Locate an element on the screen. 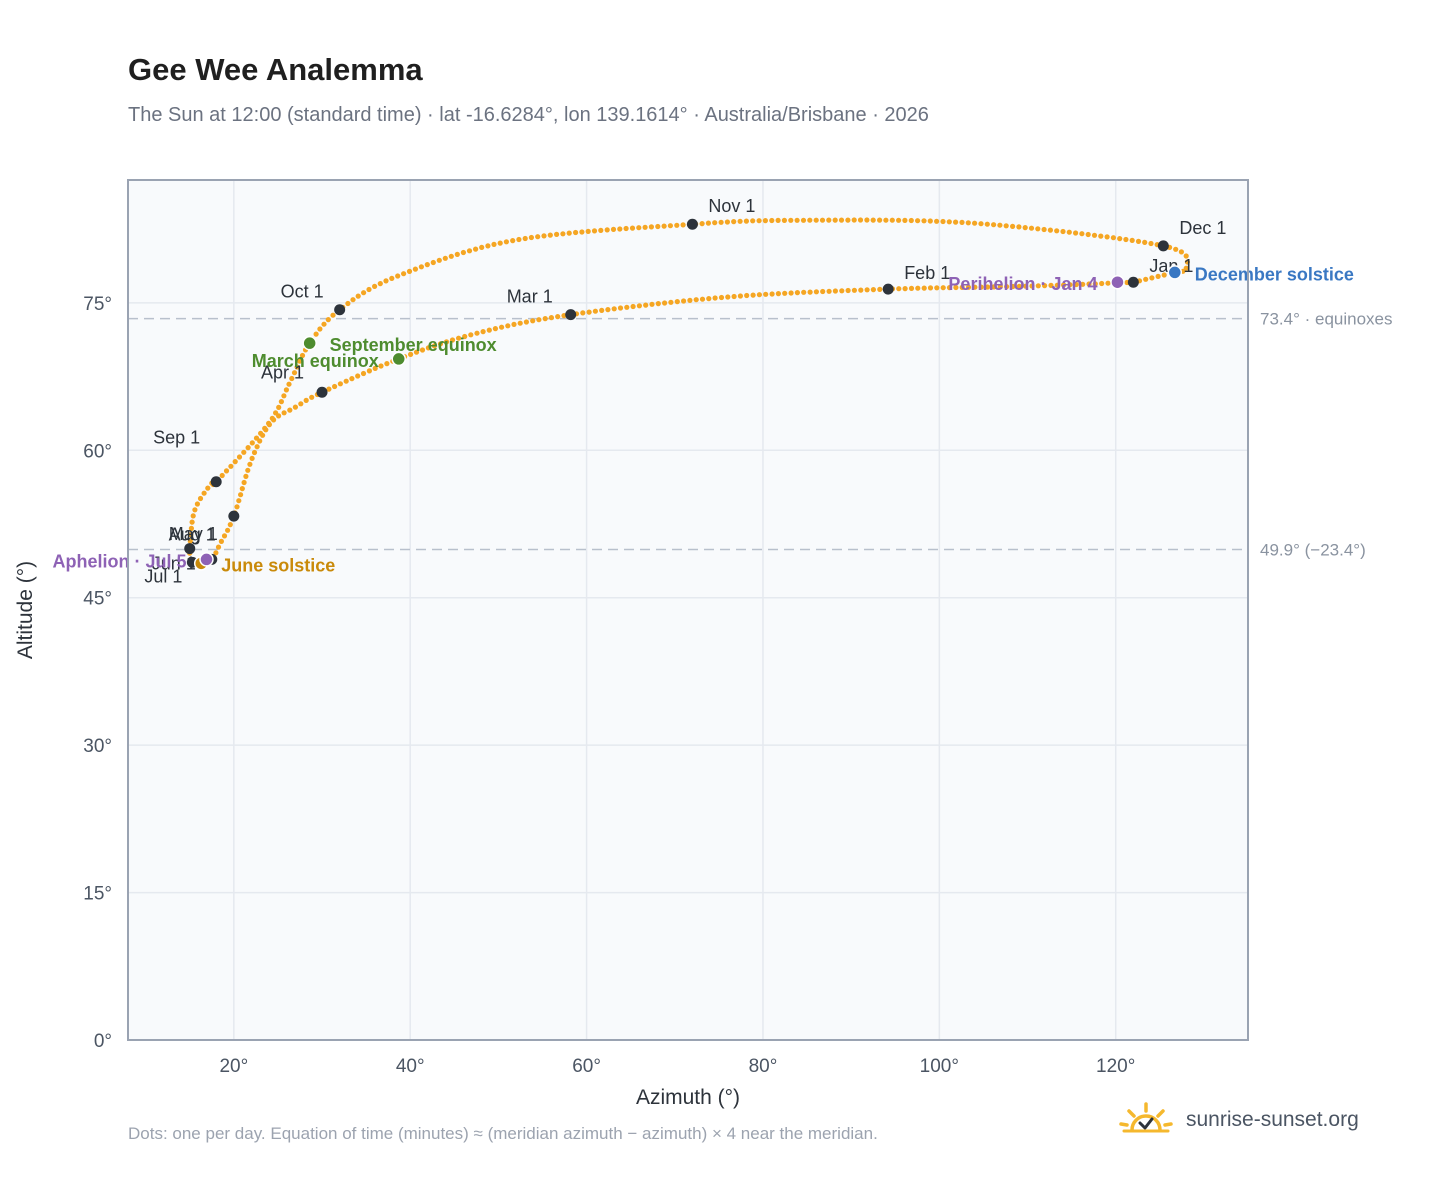 This screenshot has width=1448, height=1188. x-tick-label: 100° is located at coordinates (939, 1066).